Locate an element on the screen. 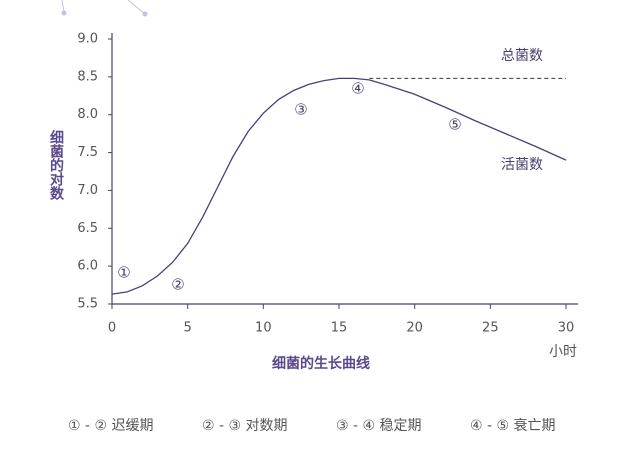  stage-marker: ② is located at coordinates (177, 285).